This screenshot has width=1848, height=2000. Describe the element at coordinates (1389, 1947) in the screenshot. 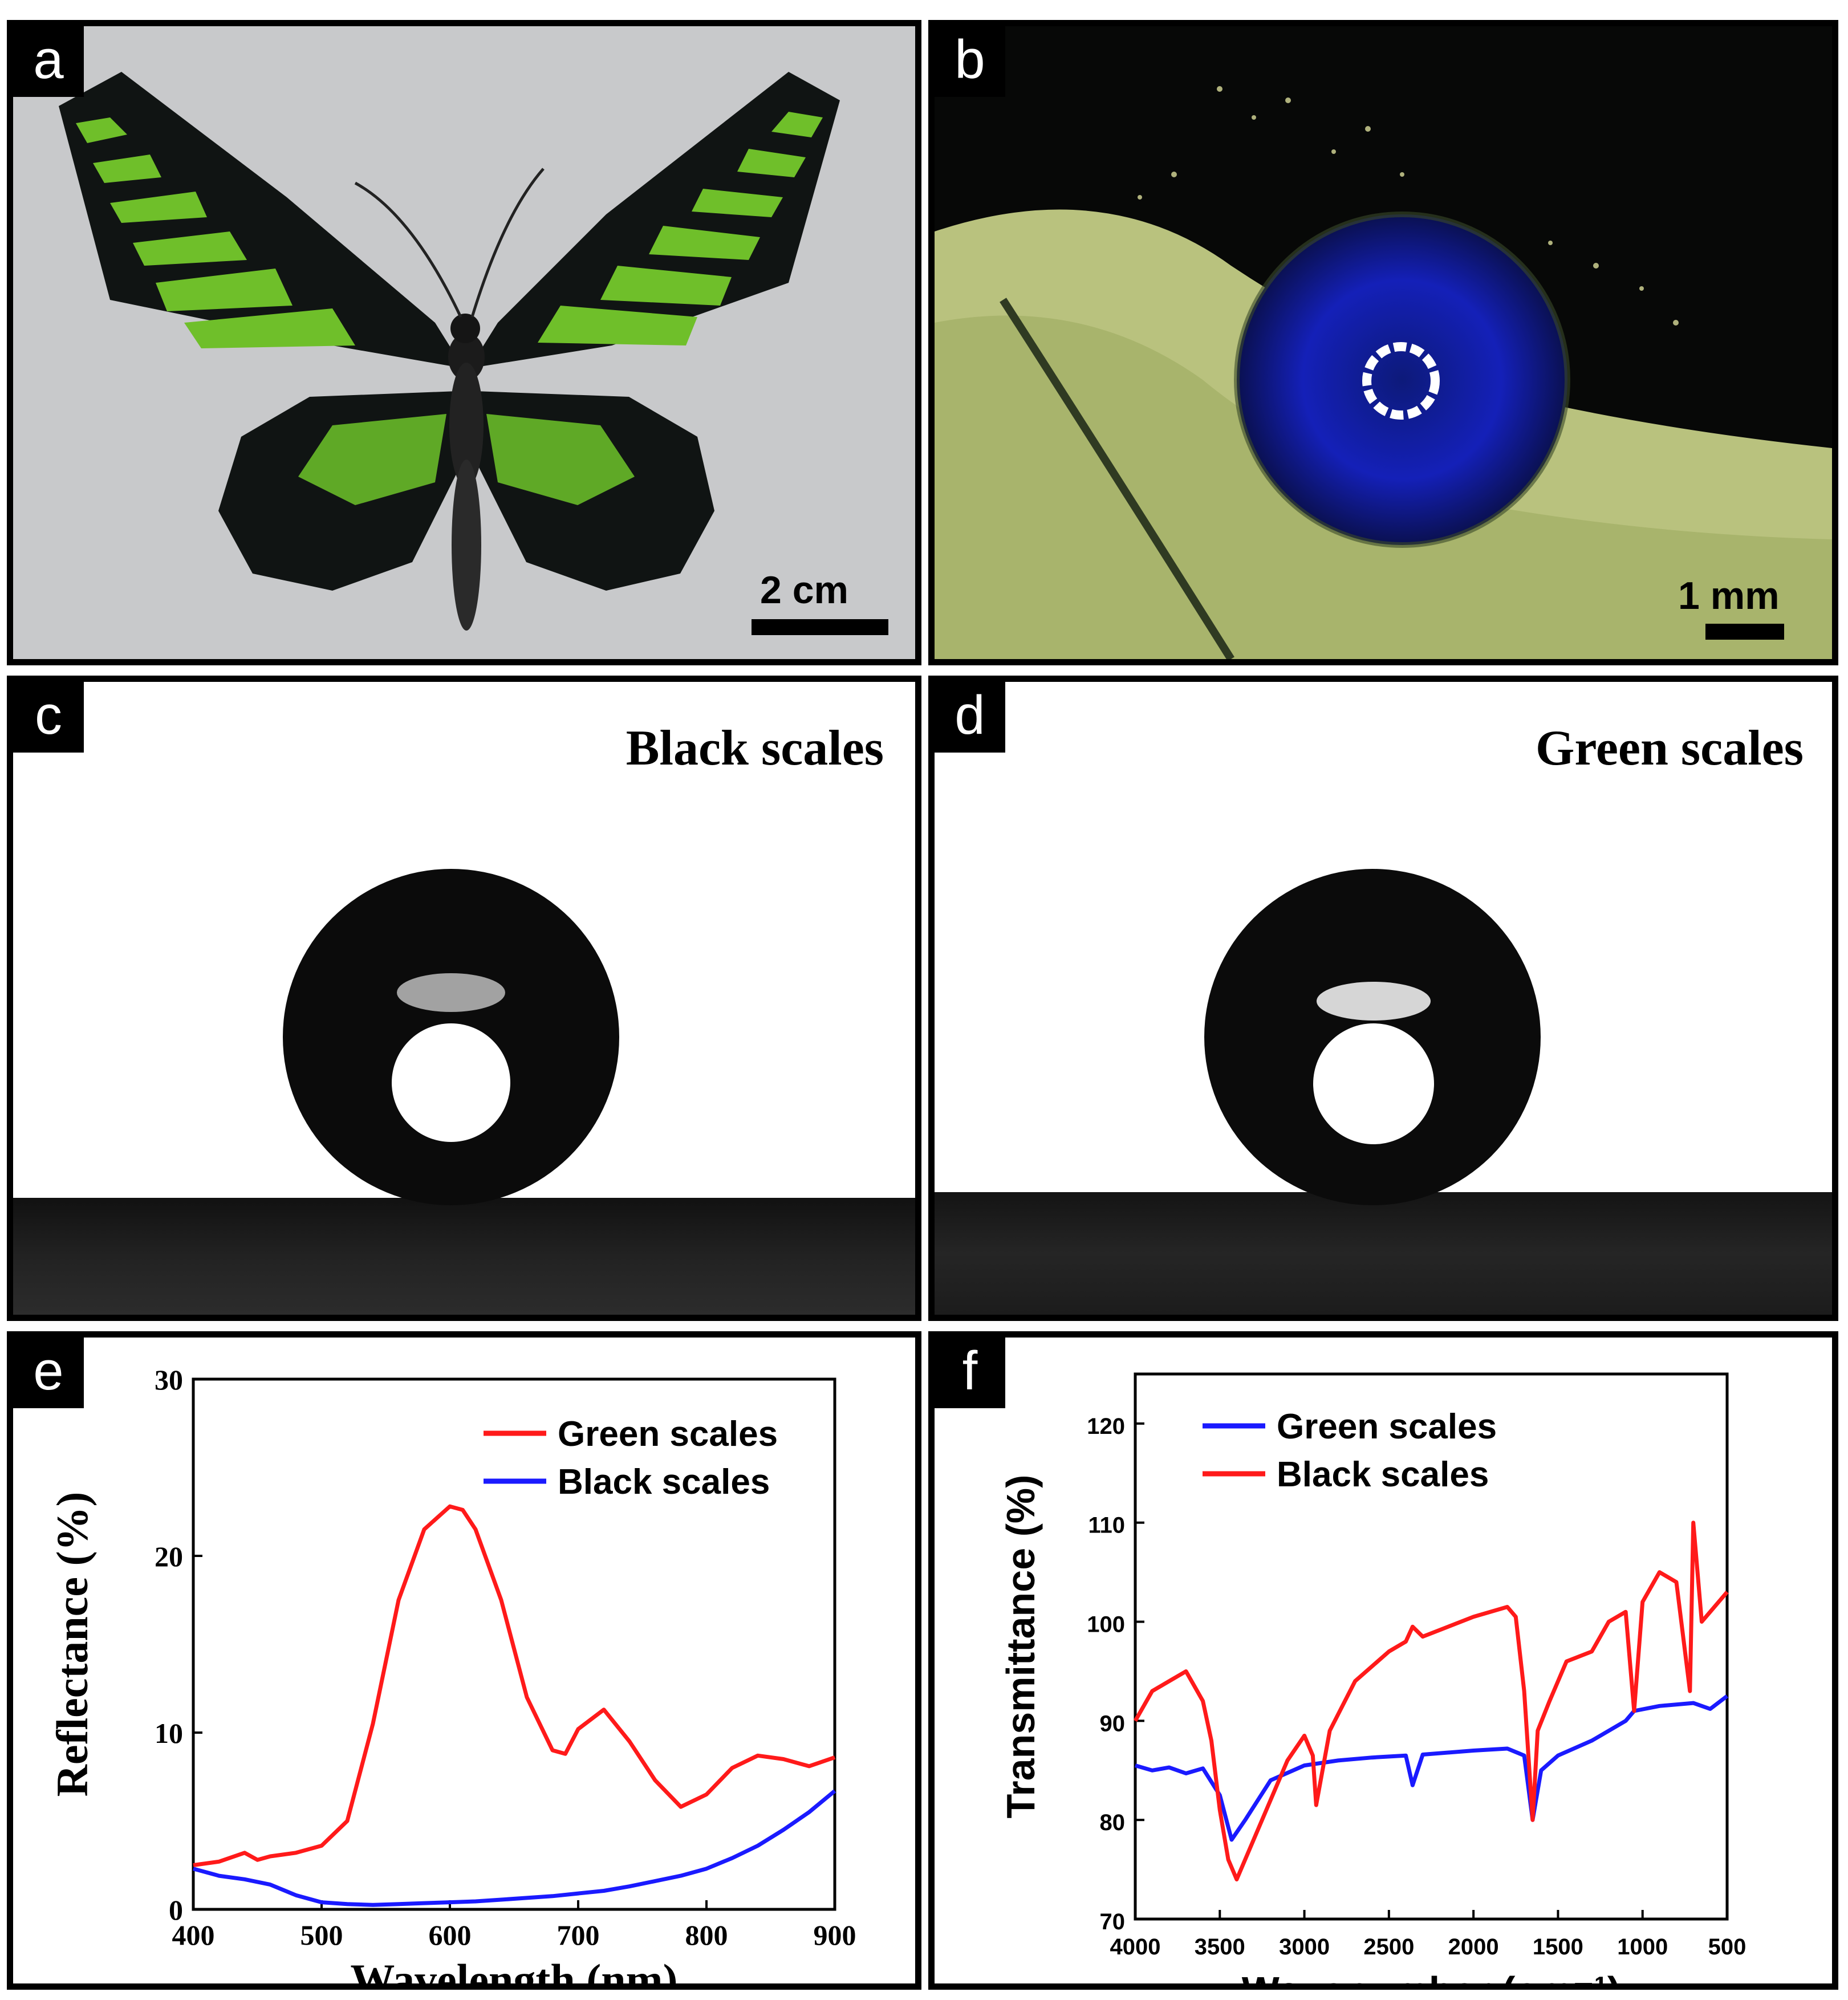

I see `x-tick-label: 2500` at that location.